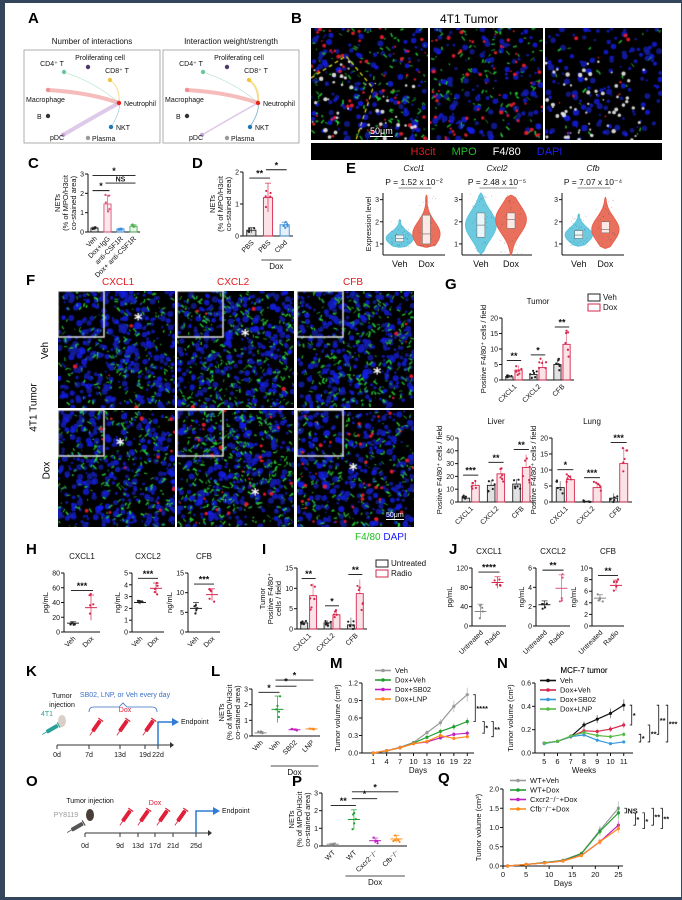 This screenshot has height=900, width=682. Describe the element at coordinates (615, 512) in the screenshot. I see `x-tick-label: CFB` at that location.